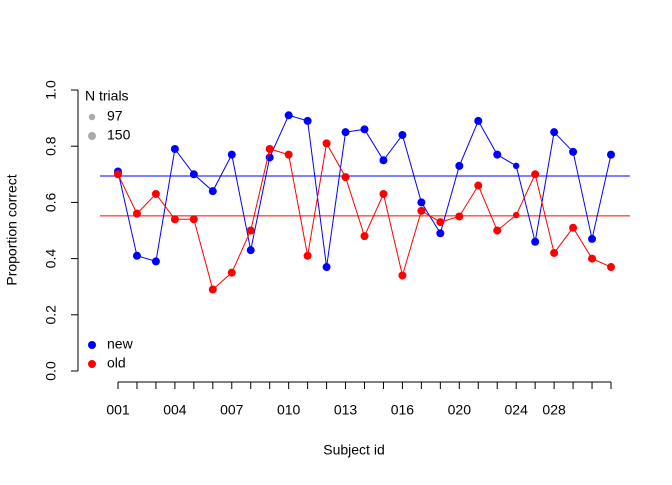 Image resolution: width=672 pixels, height=485 pixels. What do you see at coordinates (346, 410) in the screenshot?
I see `x-tick-label: 013` at bounding box center [346, 410].